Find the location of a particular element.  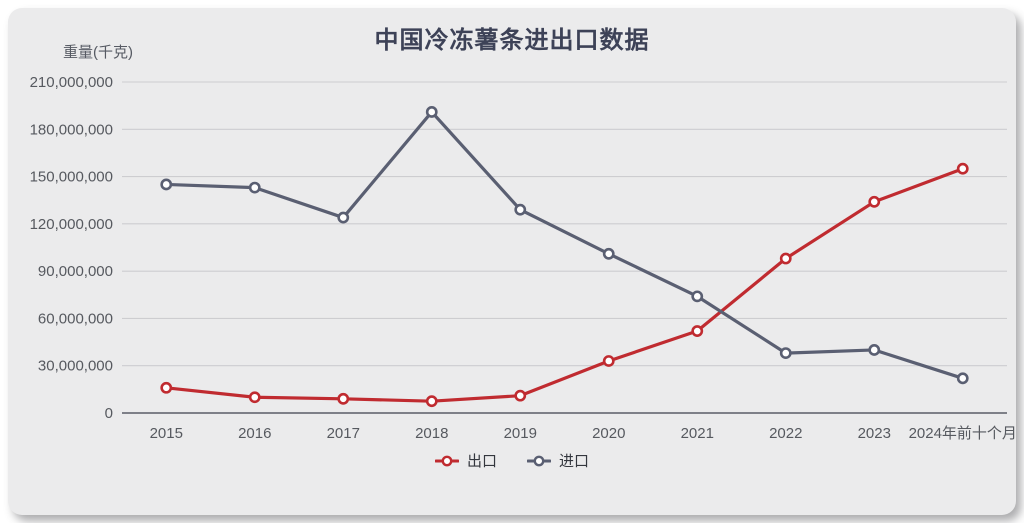

x-tick-label: 2023 is located at coordinates (874, 433).